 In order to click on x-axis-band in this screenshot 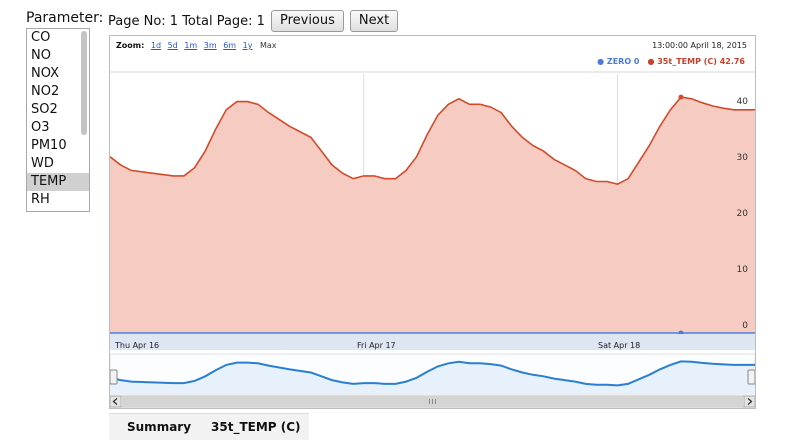, I will do `click(432, 342)`.